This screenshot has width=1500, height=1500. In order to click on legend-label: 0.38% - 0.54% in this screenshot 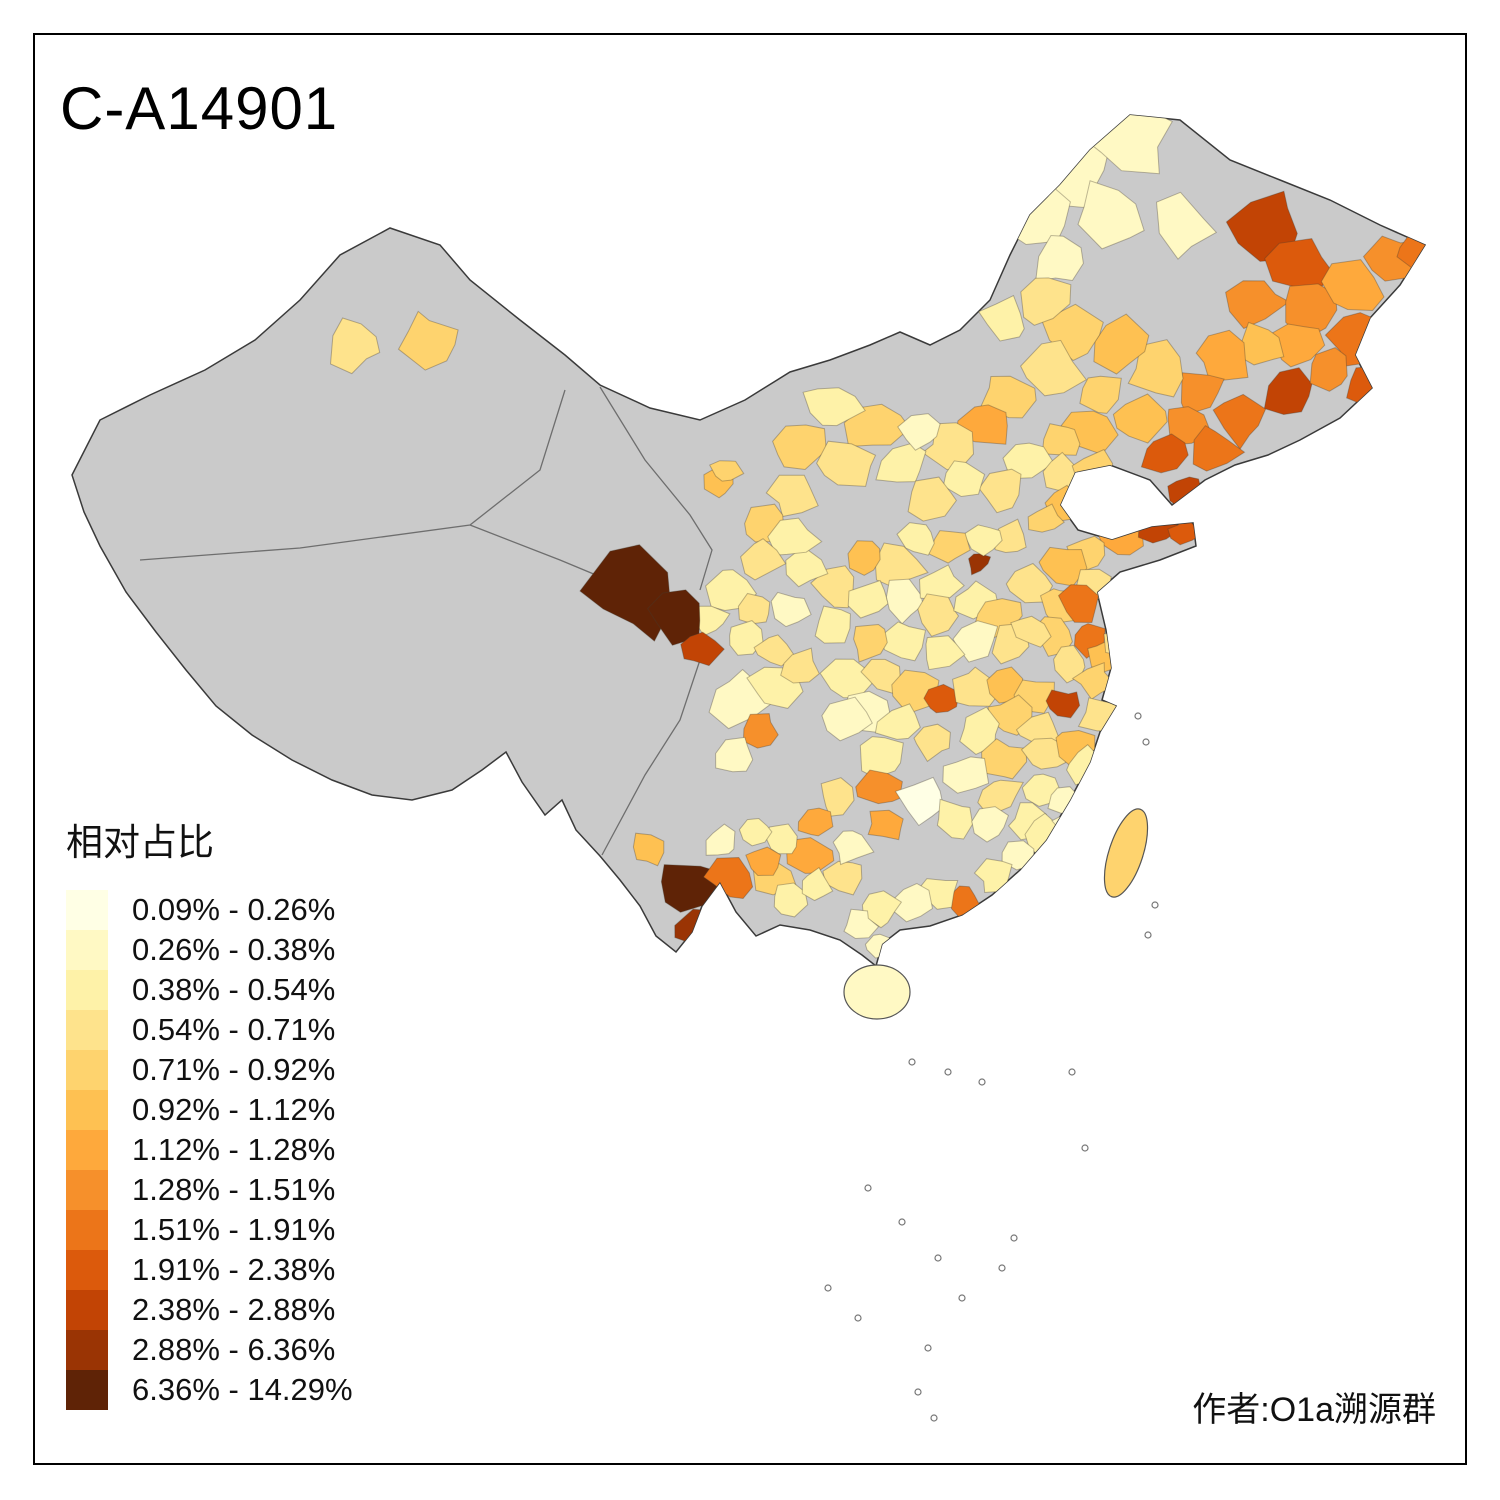, I will do `click(234, 989)`.